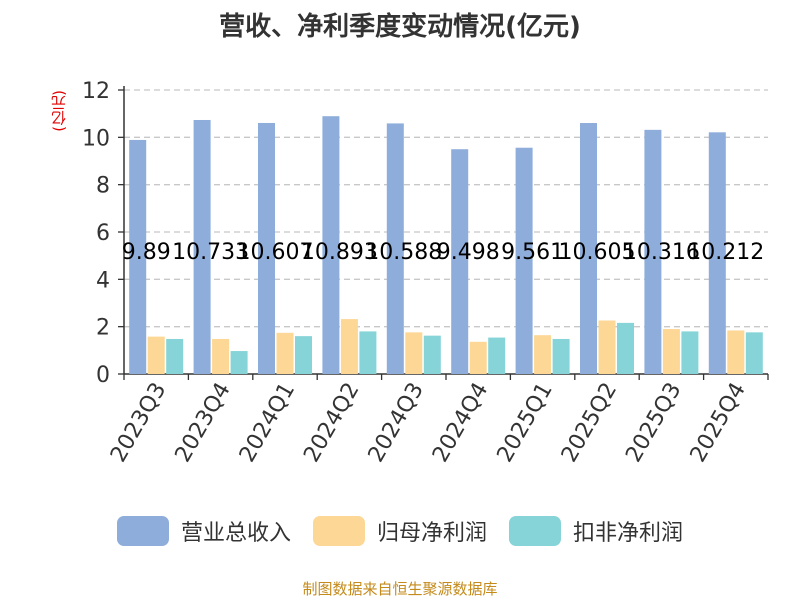 This screenshot has height=600, width=800. I want to click on y-tick-label: 4, so click(103, 280).